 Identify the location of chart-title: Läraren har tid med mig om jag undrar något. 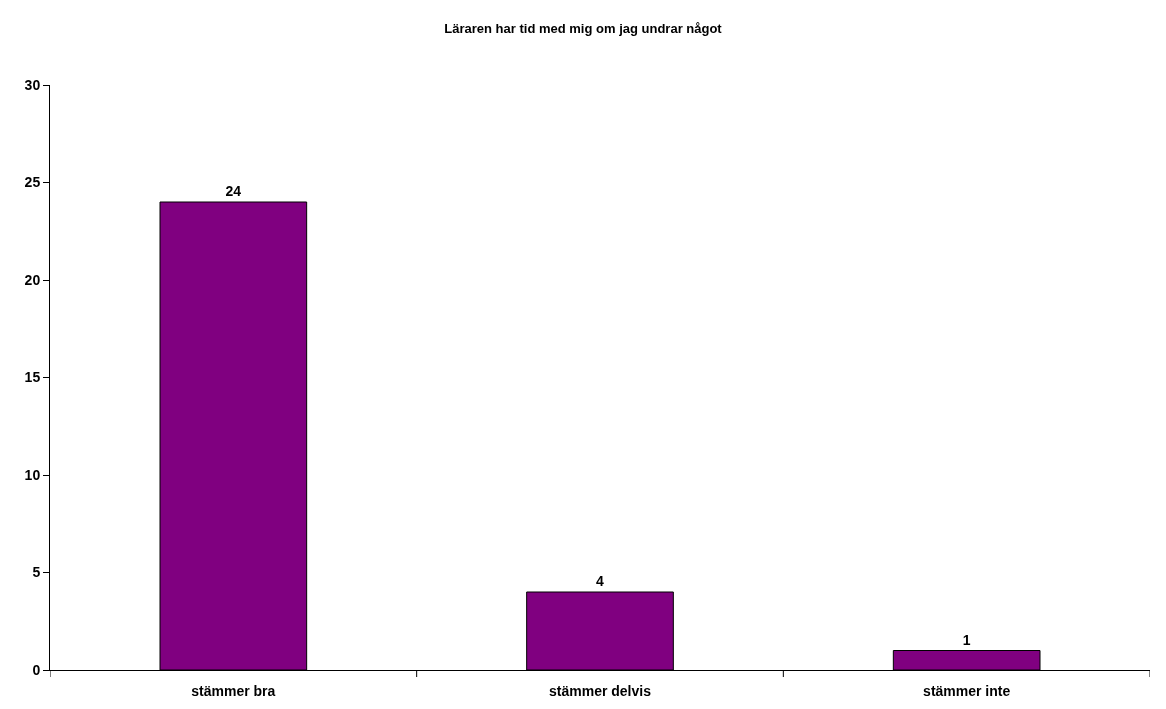
(583, 28).